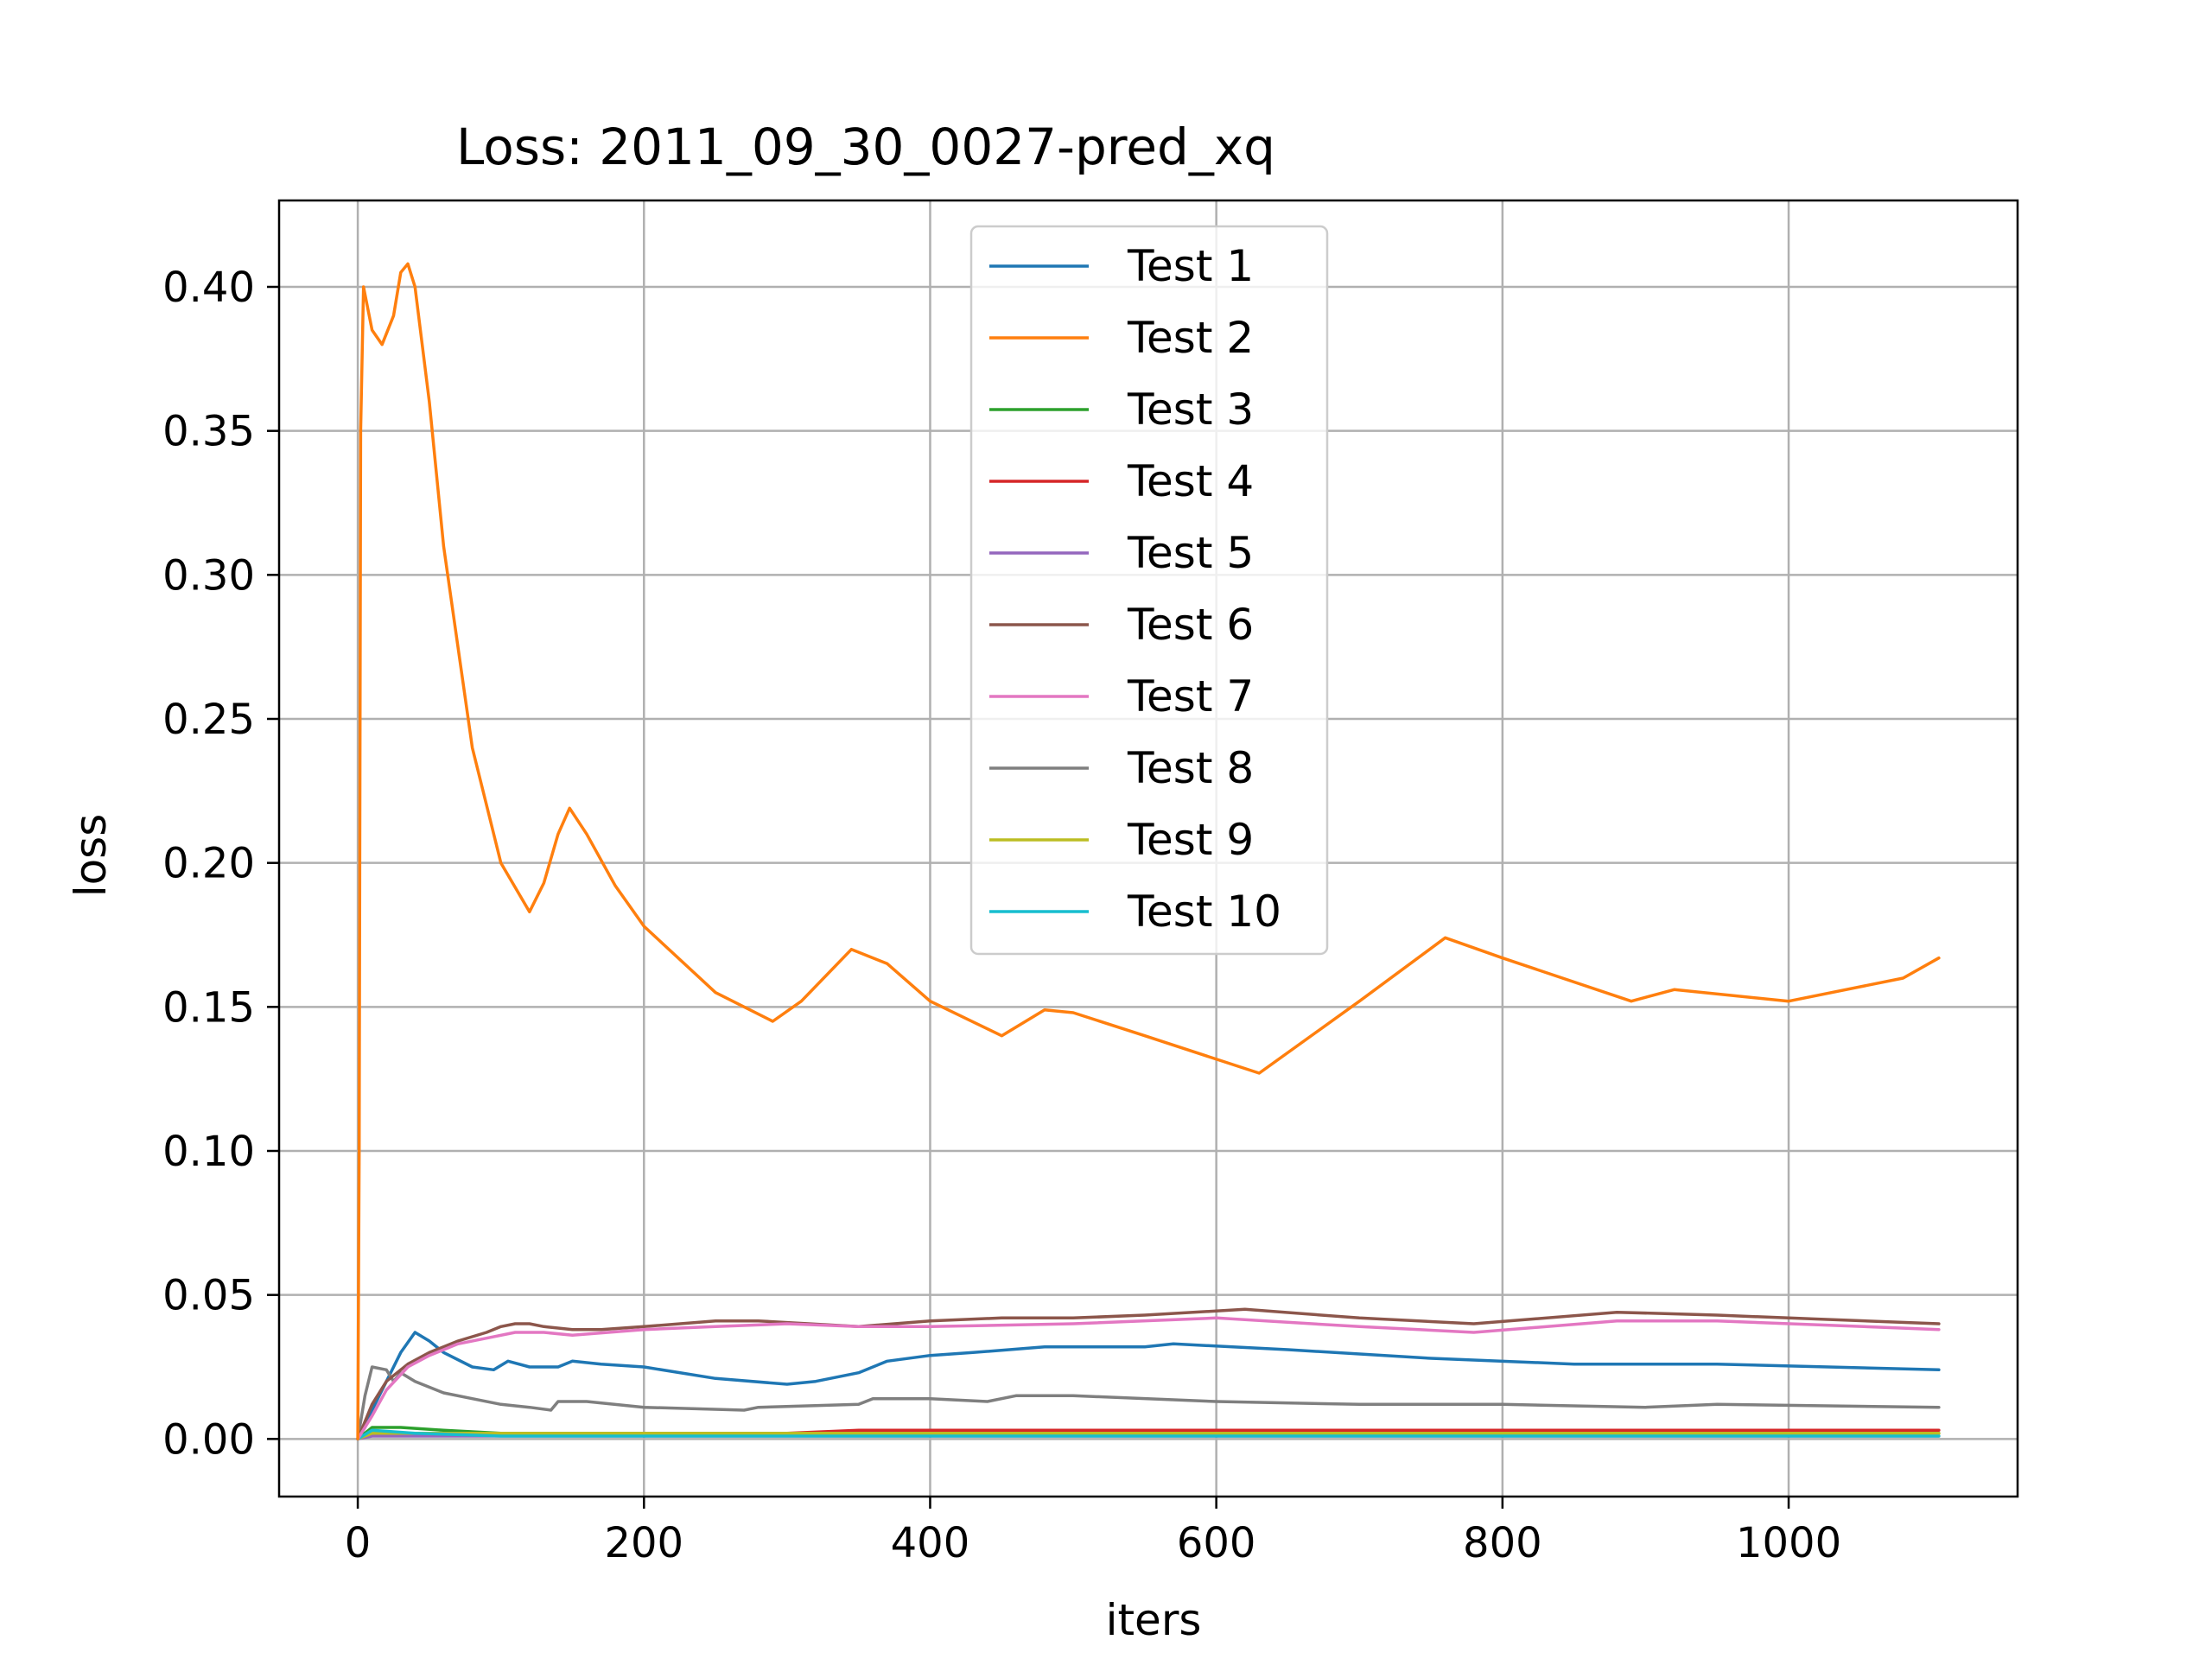  What do you see at coordinates (208, 432) in the screenshot?
I see `y-tick-label: 0.35` at bounding box center [208, 432].